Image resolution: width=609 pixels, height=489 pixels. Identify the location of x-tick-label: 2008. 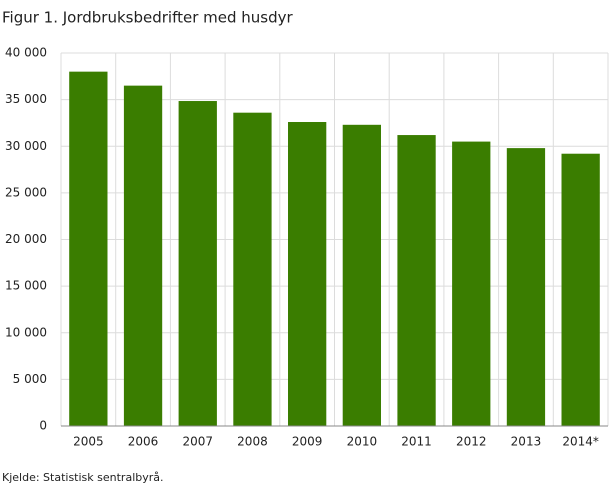
(252, 442).